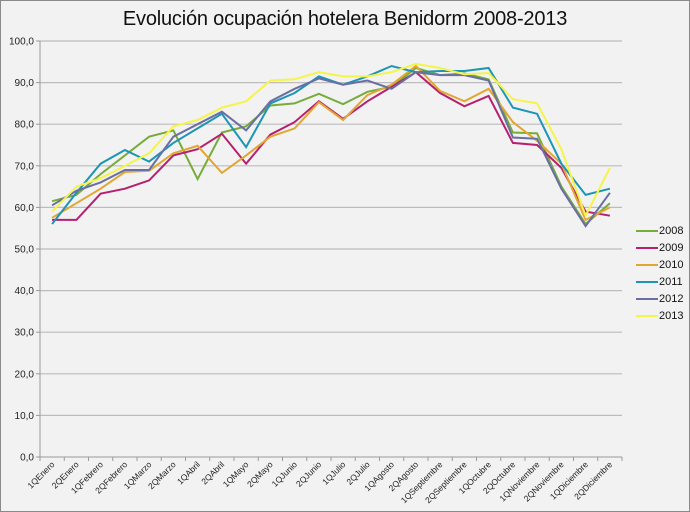  I want to click on legend-item-2012: 2012, so click(659, 298).